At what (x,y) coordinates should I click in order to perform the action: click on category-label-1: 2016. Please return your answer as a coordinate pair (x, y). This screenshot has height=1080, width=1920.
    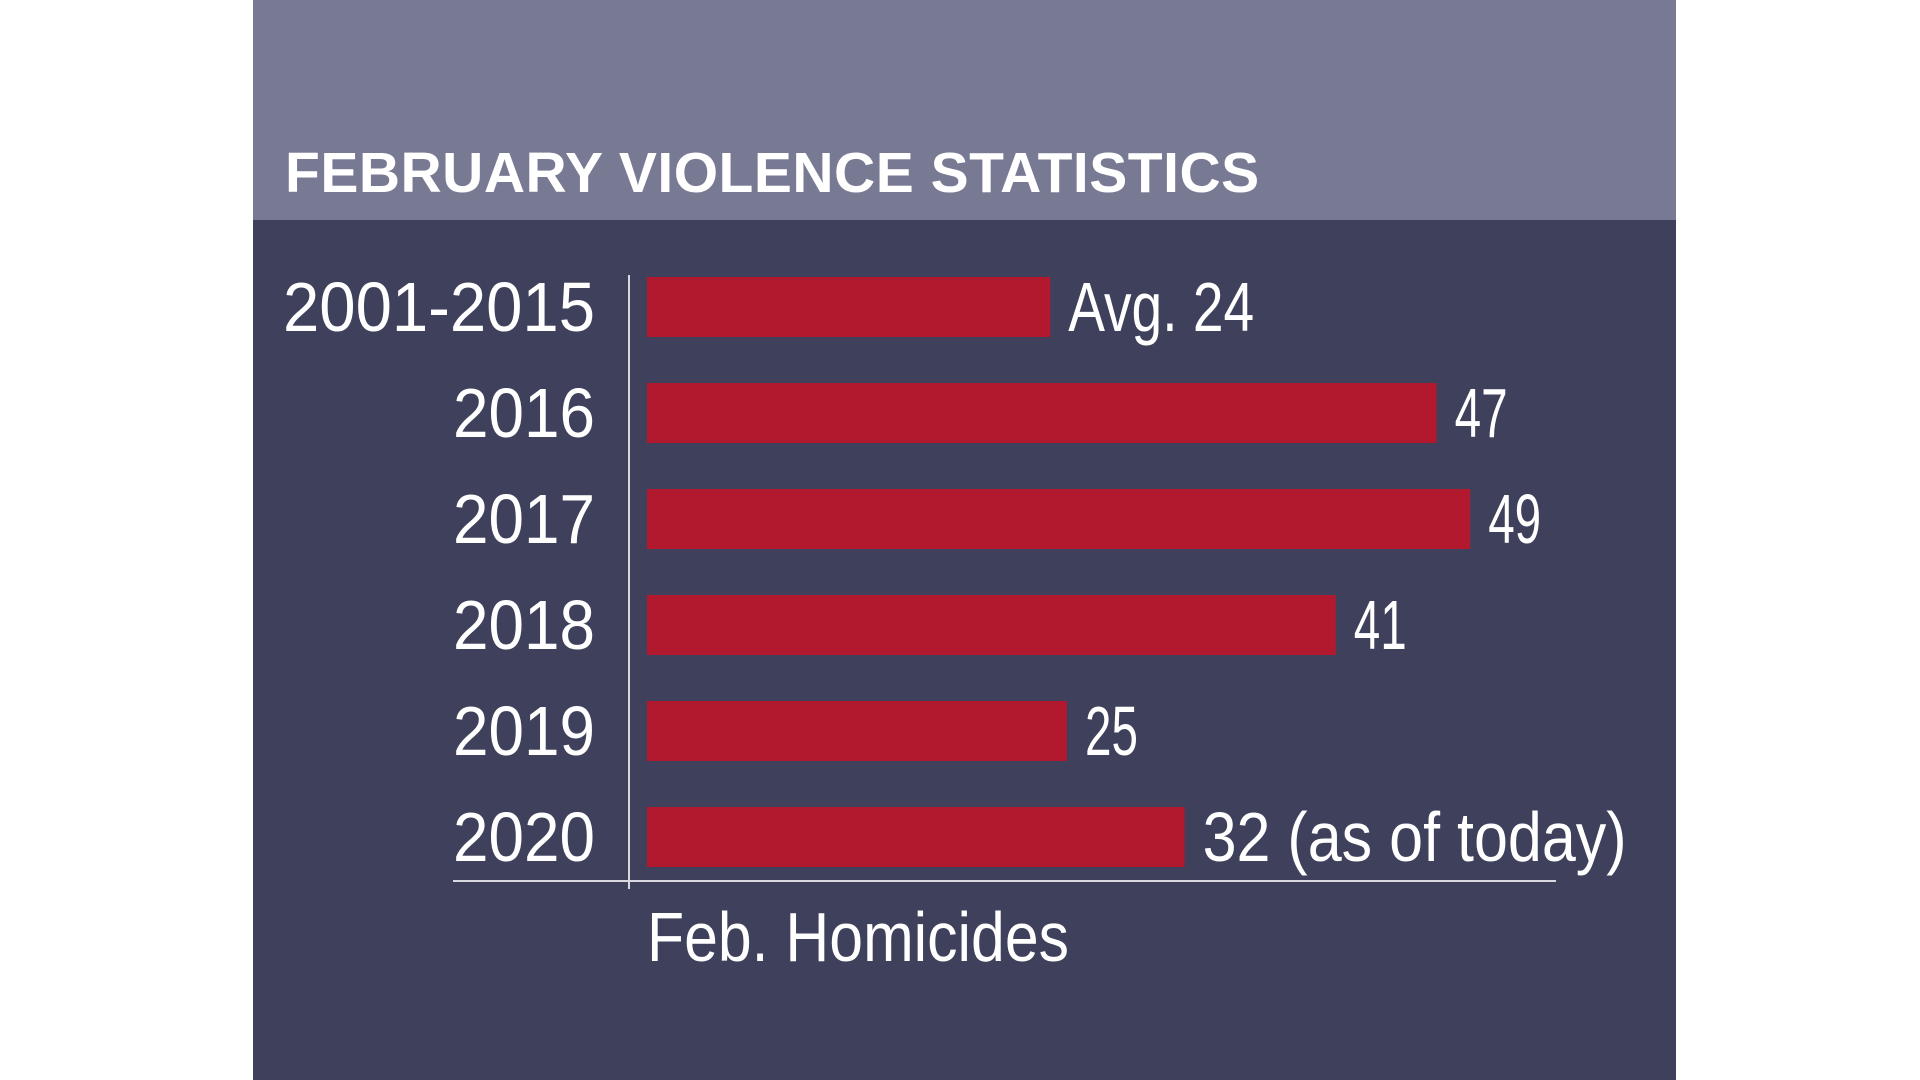
    Looking at the image, I should click on (524, 413).